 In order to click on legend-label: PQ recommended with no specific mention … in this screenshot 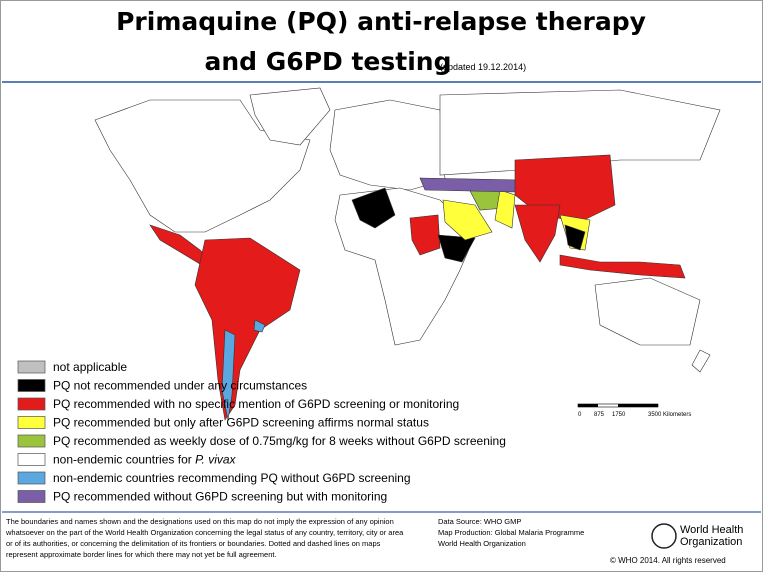, I will do `click(256, 404)`.